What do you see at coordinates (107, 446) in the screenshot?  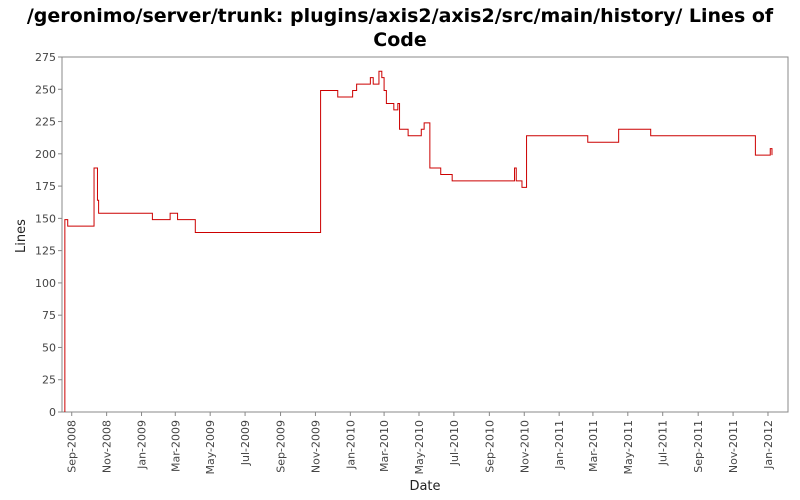 I see `x-tick-label: Nov-2008` at bounding box center [107, 446].